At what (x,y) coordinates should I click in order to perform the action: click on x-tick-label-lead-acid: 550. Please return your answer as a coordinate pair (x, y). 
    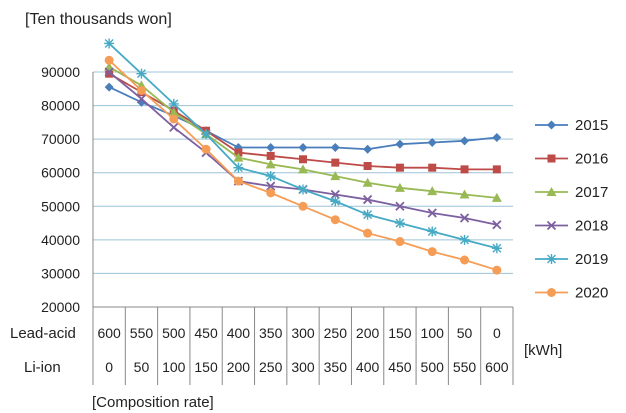
    Looking at the image, I should click on (142, 333).